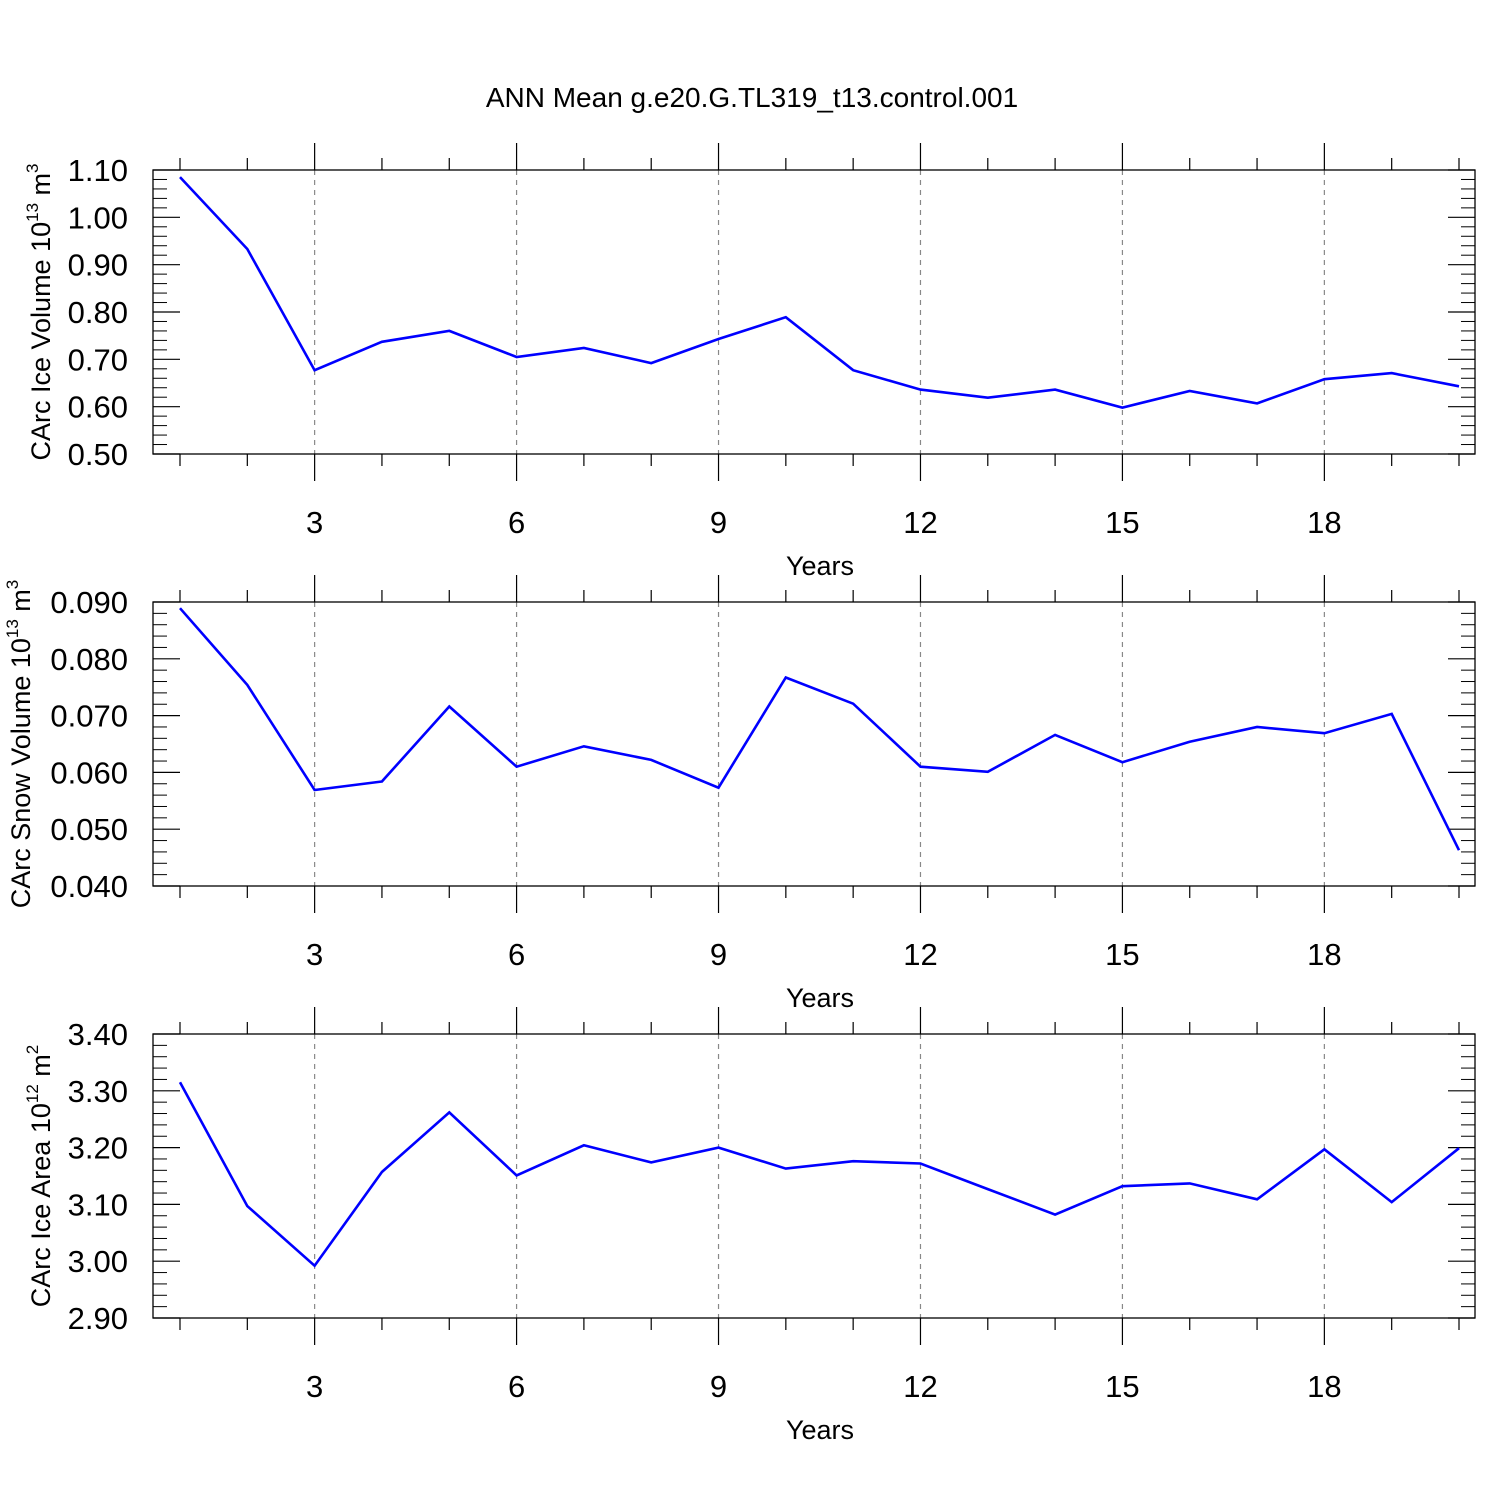 Image resolution: width=1500 pixels, height=1500 pixels. I want to click on y-tick-label-1: 0.60, so click(98, 407).